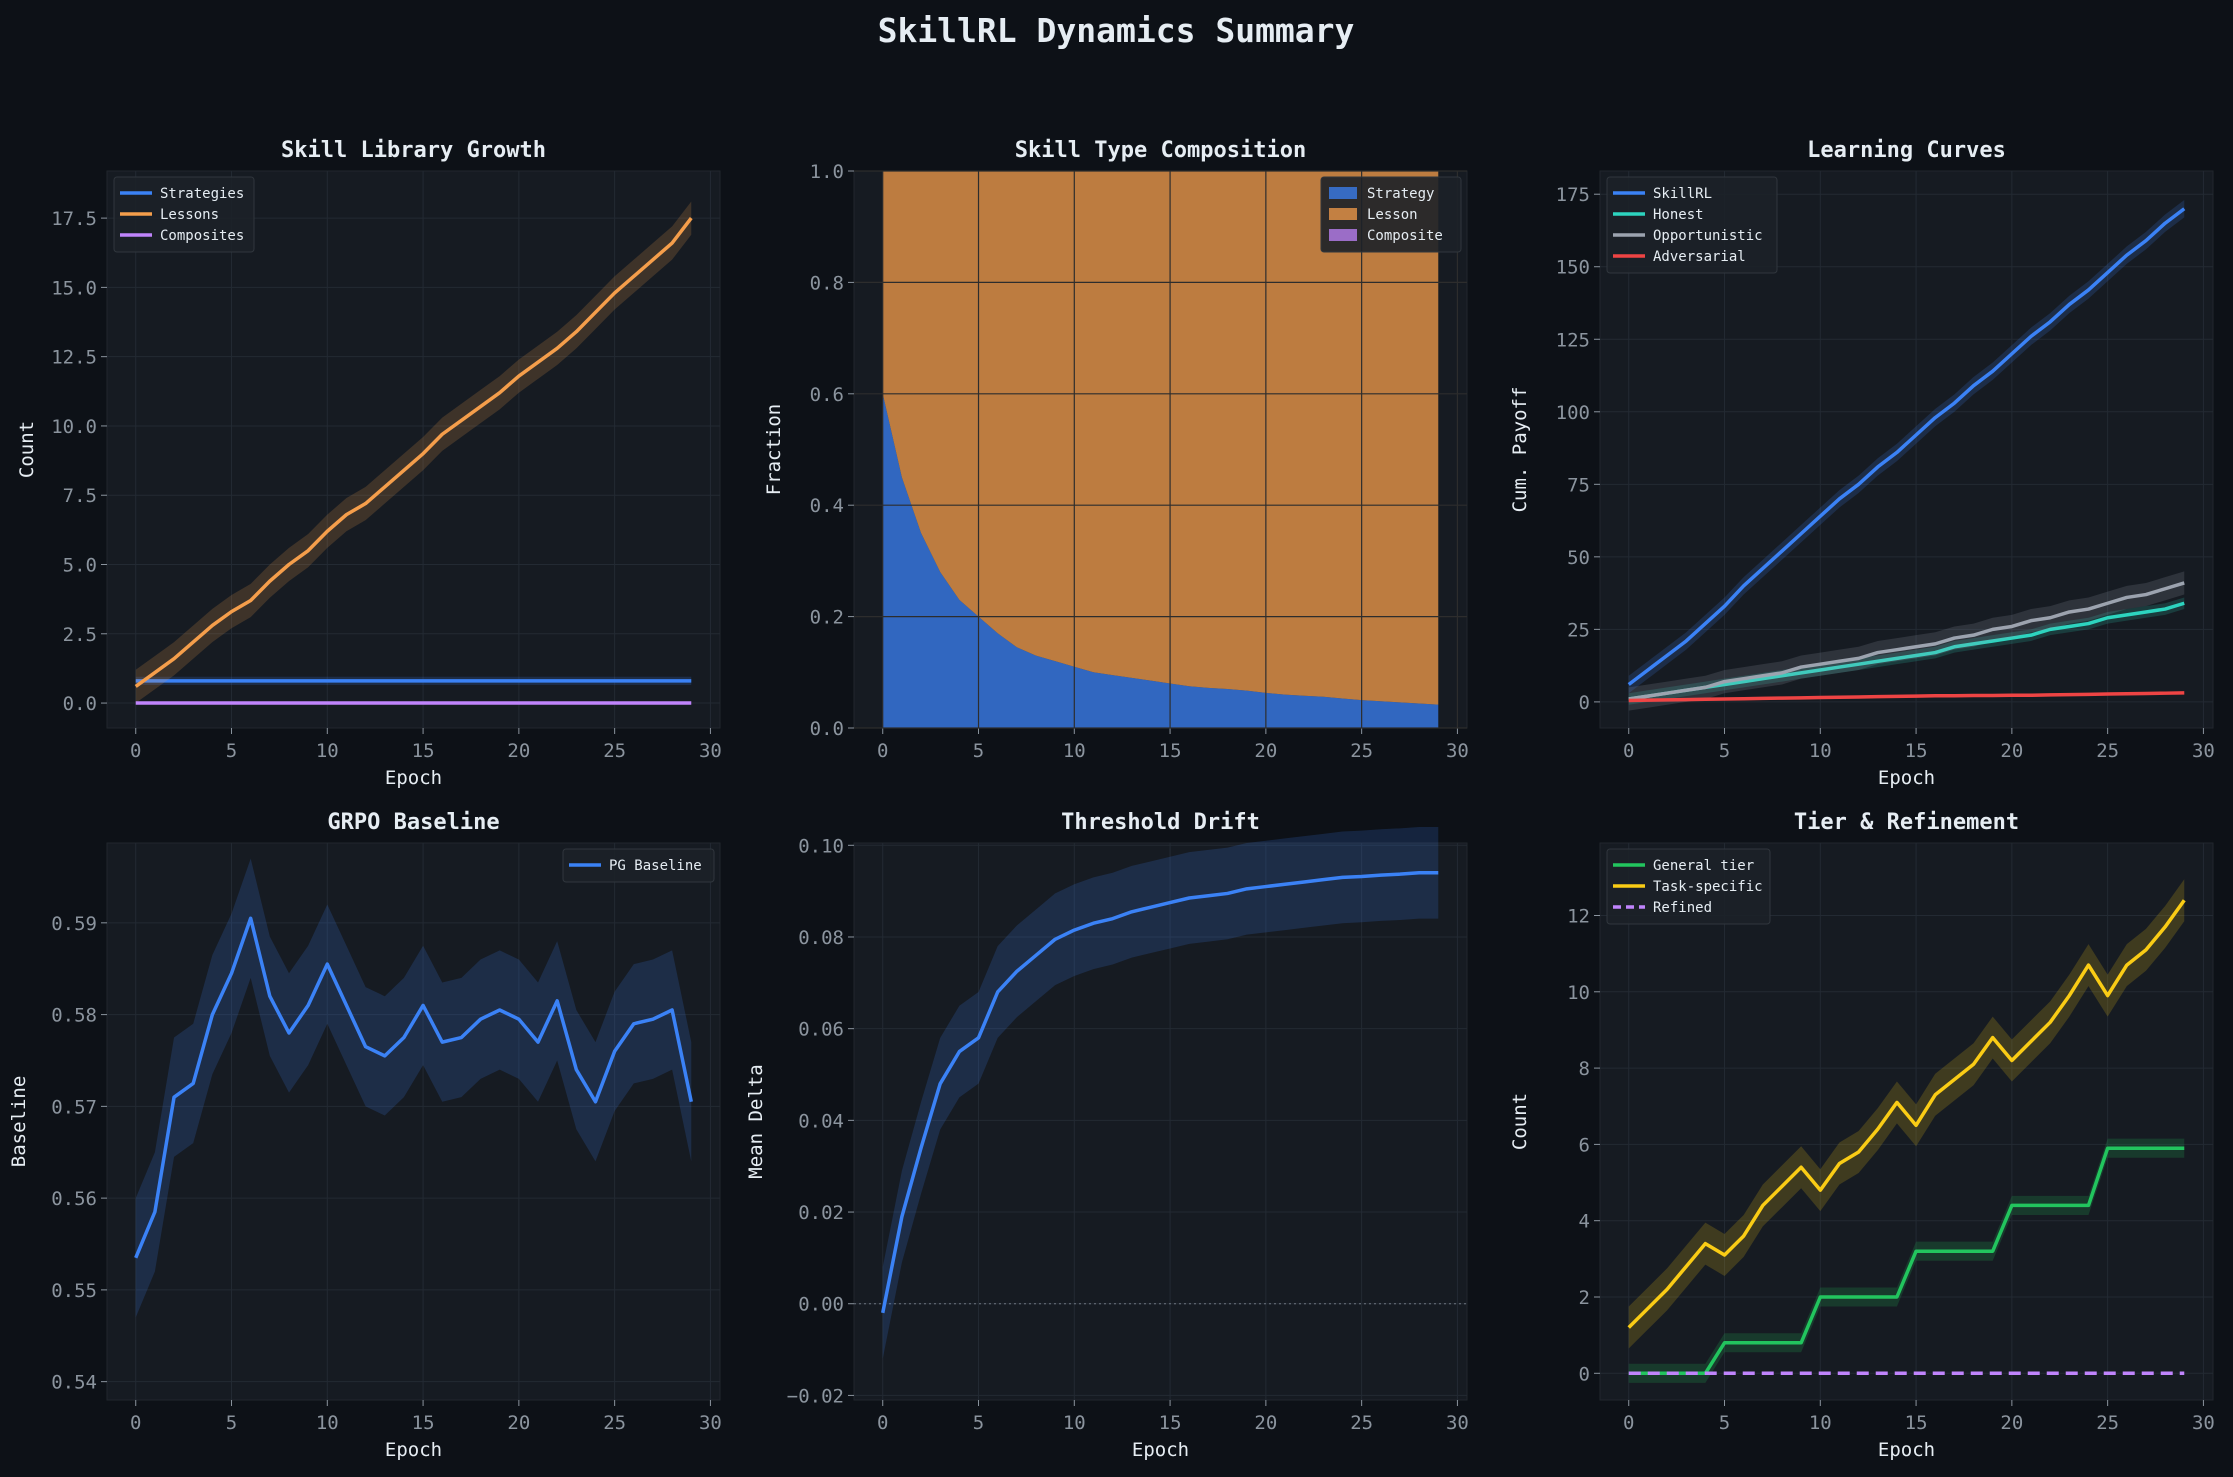 This screenshot has height=1477, width=2233. Describe the element at coordinates (1682, 908) in the screenshot. I see `legend-label-refined: Refined` at that location.